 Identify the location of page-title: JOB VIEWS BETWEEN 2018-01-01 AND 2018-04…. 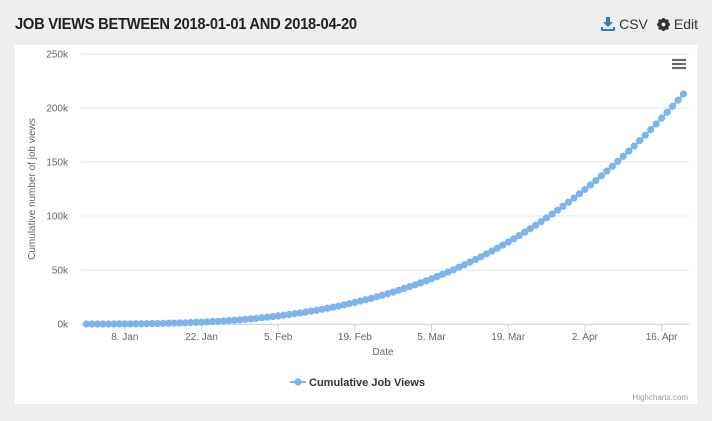
(186, 24).